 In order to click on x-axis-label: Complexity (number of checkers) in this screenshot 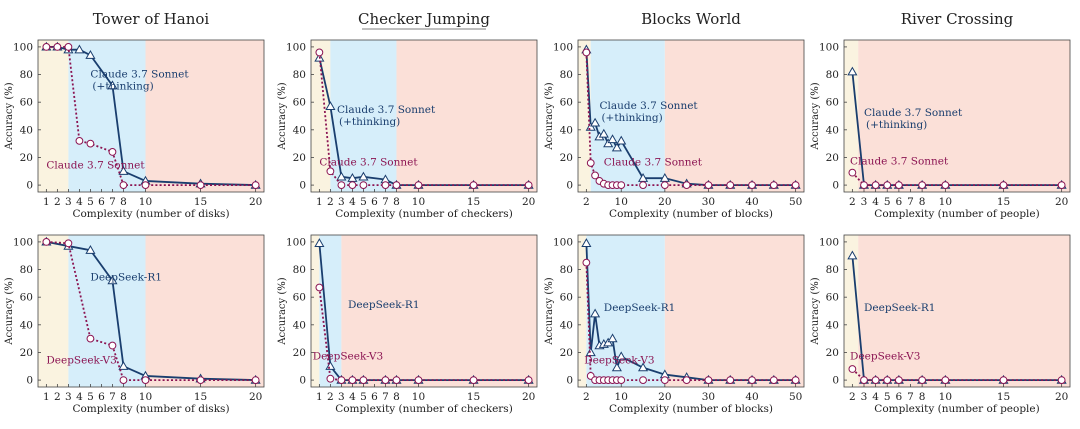, I will do `click(424, 214)`.